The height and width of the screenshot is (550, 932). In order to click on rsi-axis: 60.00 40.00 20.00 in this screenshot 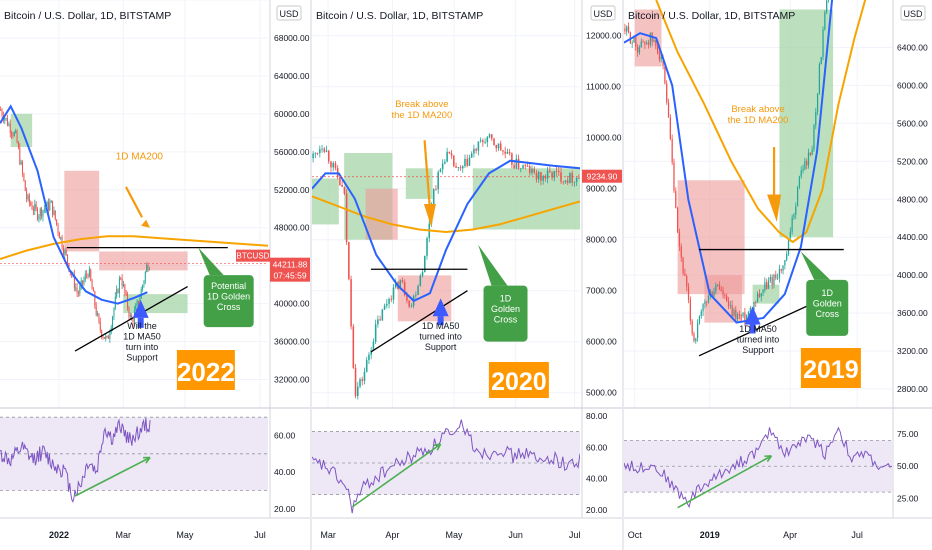, I will do `click(285, 472)`.